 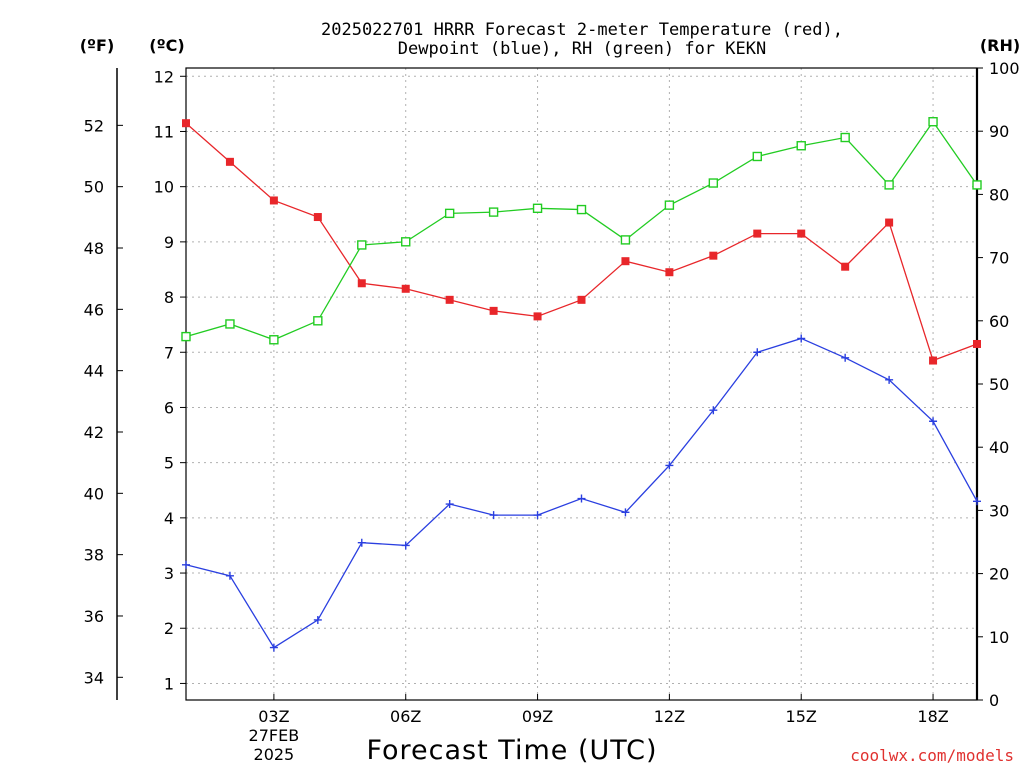 I want to click on x-axis-label: Forecast Time (UTC), so click(x=511, y=750).